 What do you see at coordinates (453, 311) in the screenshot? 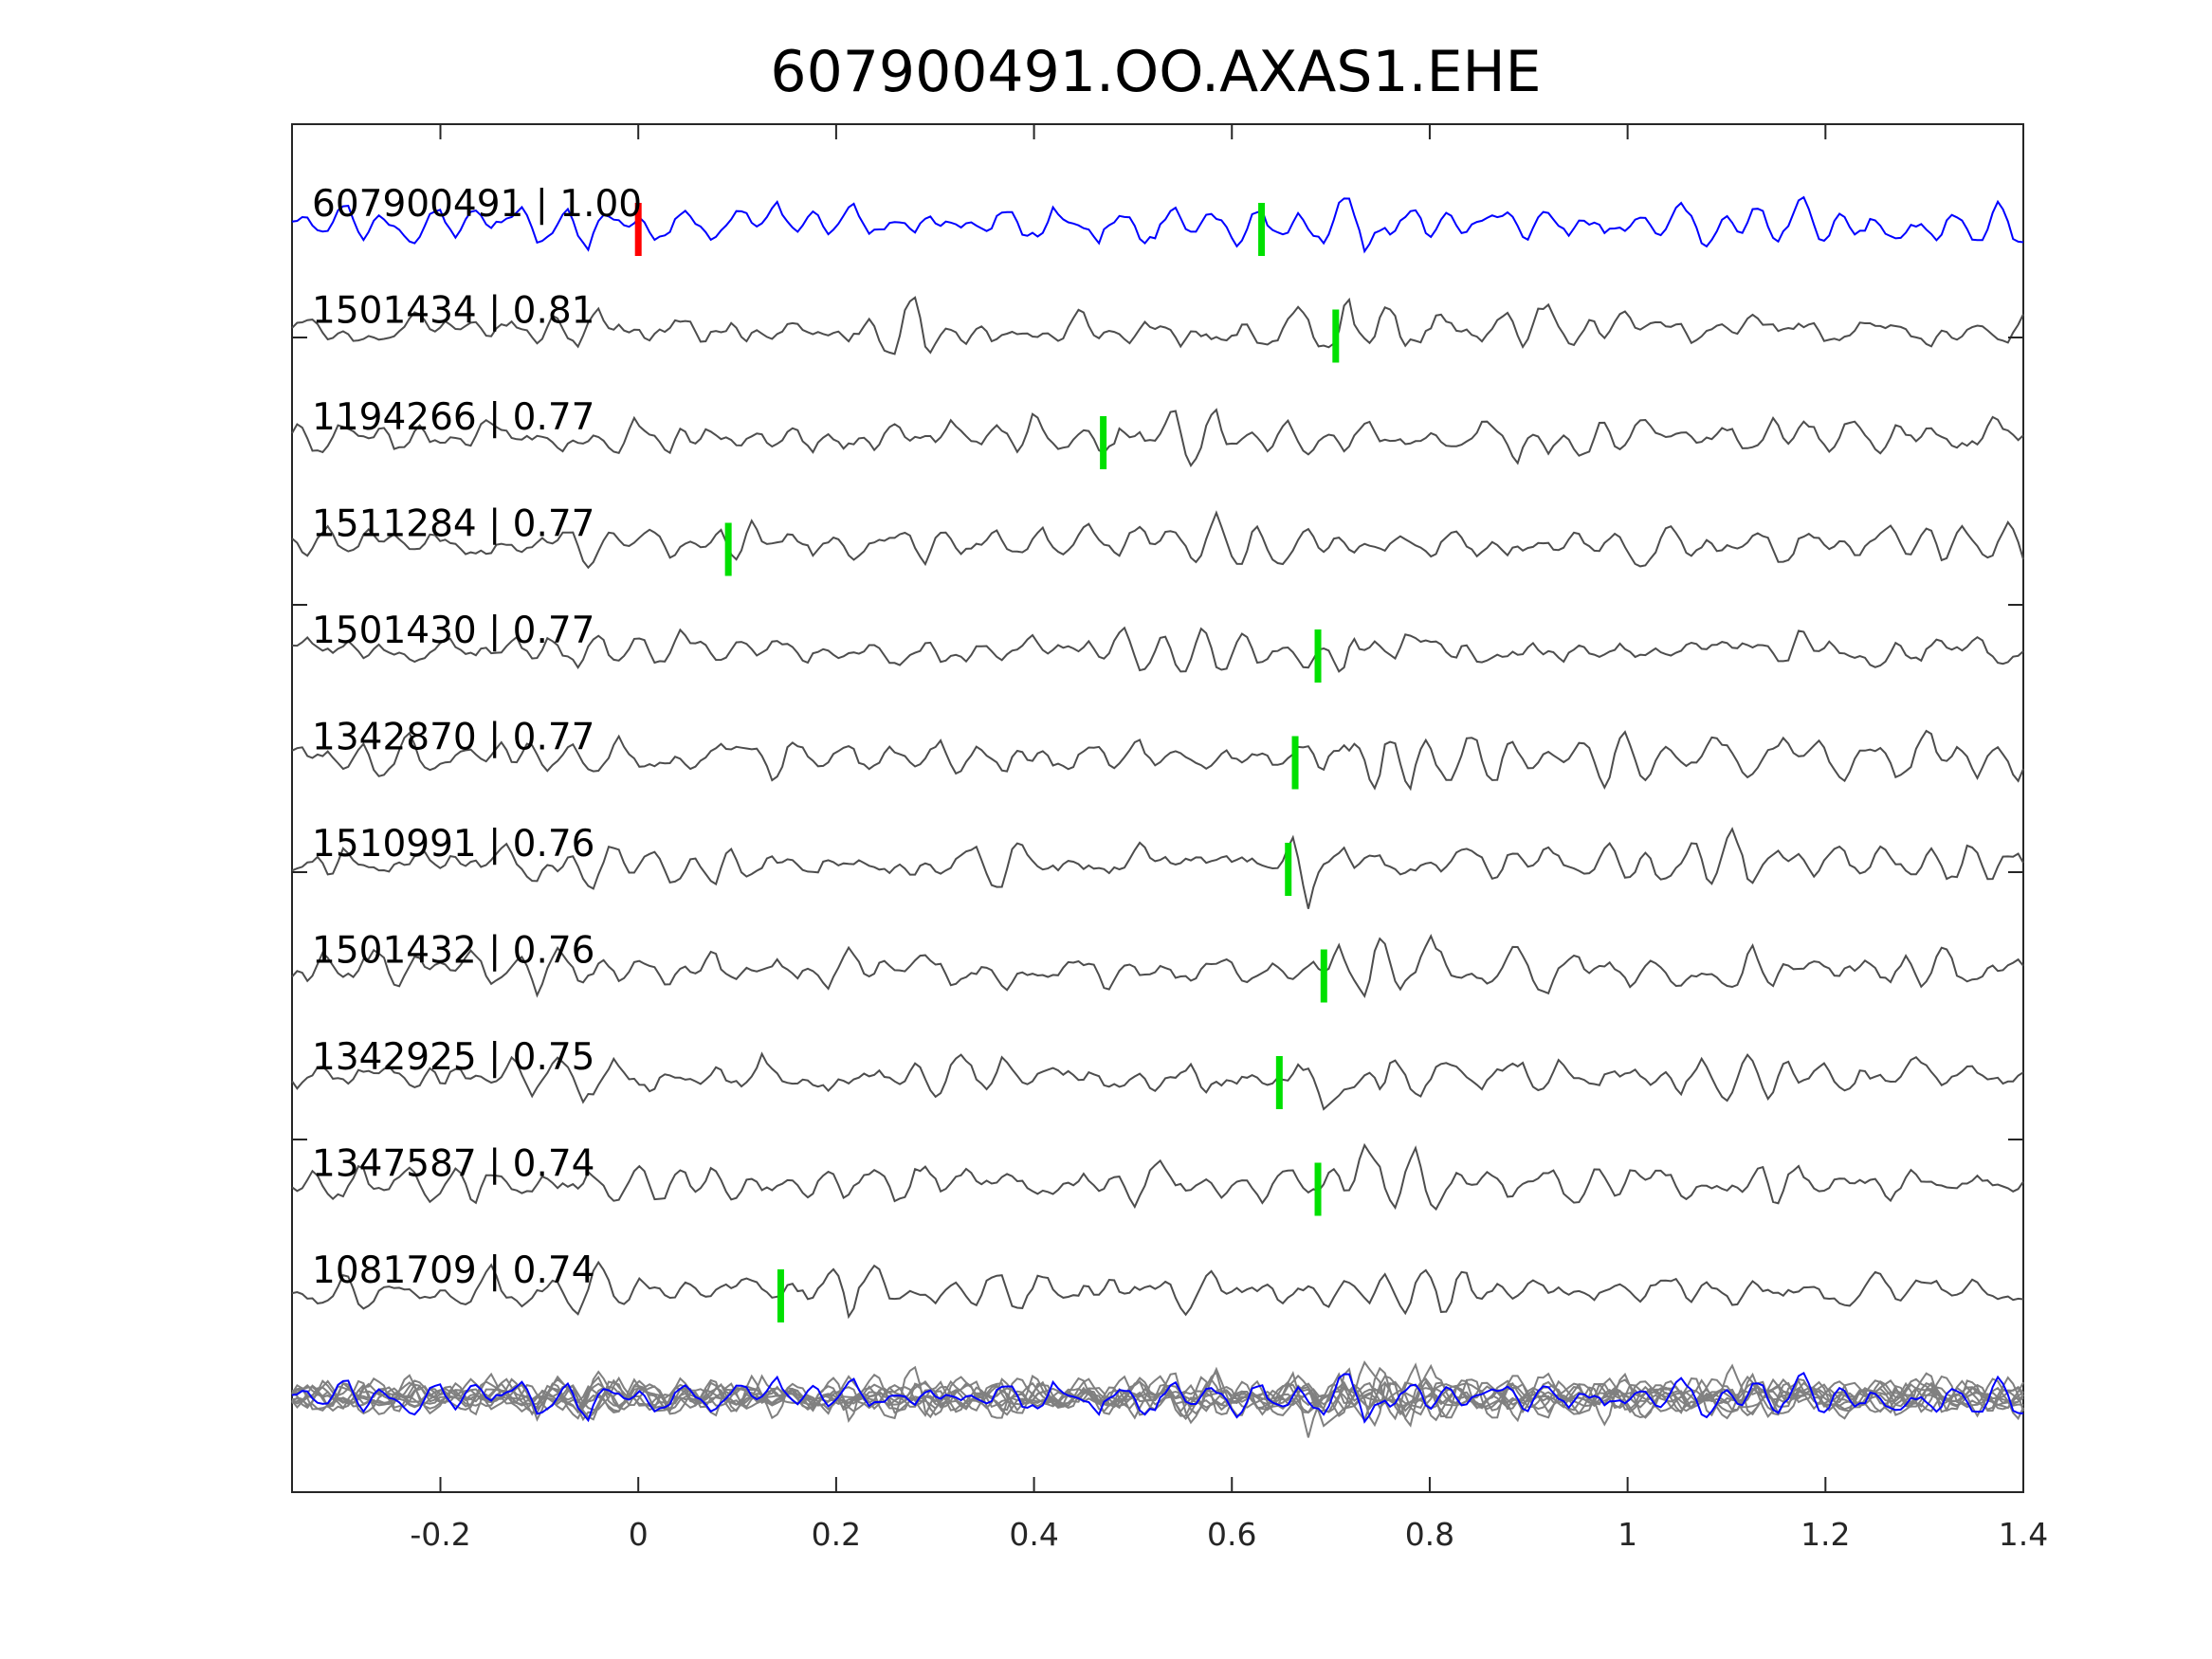
I see `trace-label: 1501434 | 0.81` at bounding box center [453, 311].